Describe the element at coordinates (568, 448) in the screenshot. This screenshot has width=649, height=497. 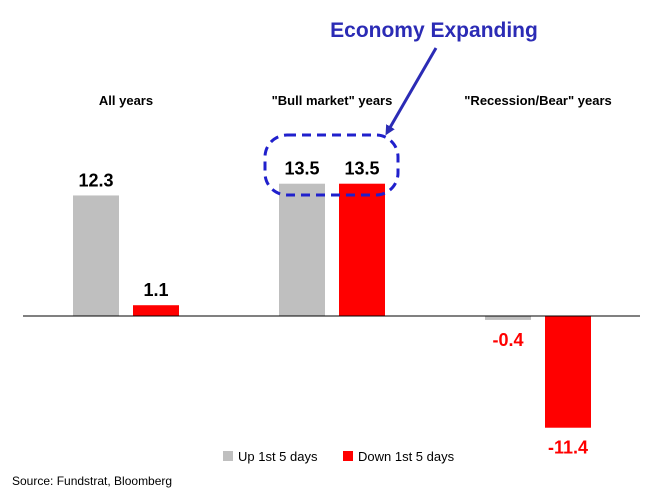
I see `data-label: -11.4` at that location.